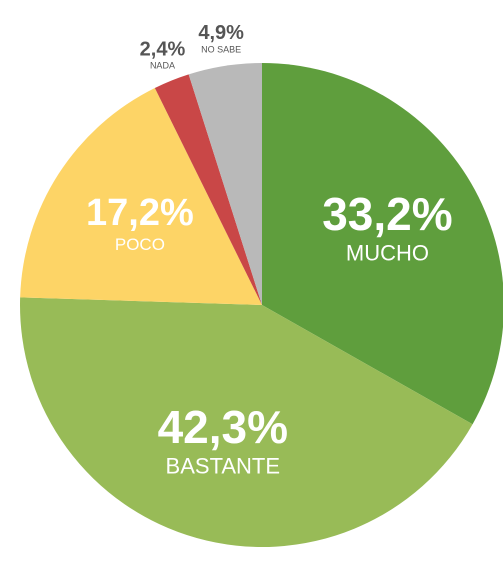 The image size is (503, 561). Describe the element at coordinates (223, 466) in the screenshot. I see `category-label: BASTANTE` at that location.